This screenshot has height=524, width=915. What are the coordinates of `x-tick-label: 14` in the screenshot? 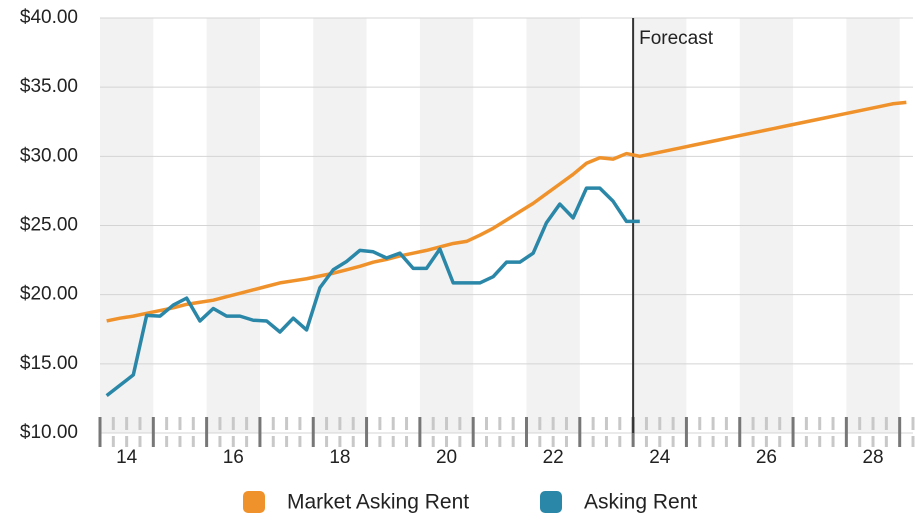 It's located at (127, 457).